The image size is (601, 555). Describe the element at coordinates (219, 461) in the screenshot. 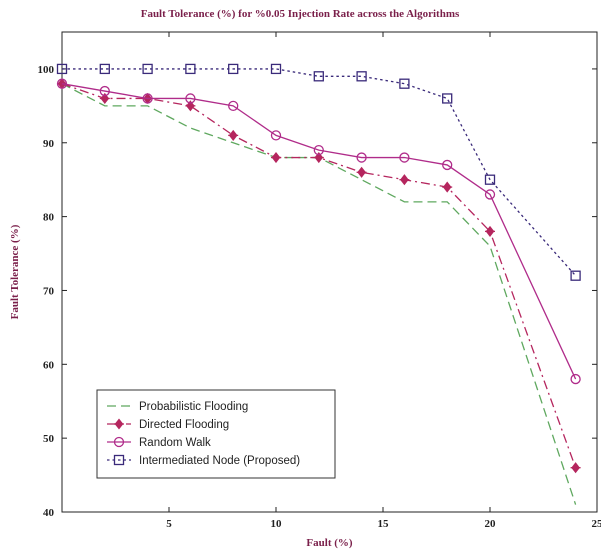

I see `legend-label: Intermediated Node (Proposed)` at that location.